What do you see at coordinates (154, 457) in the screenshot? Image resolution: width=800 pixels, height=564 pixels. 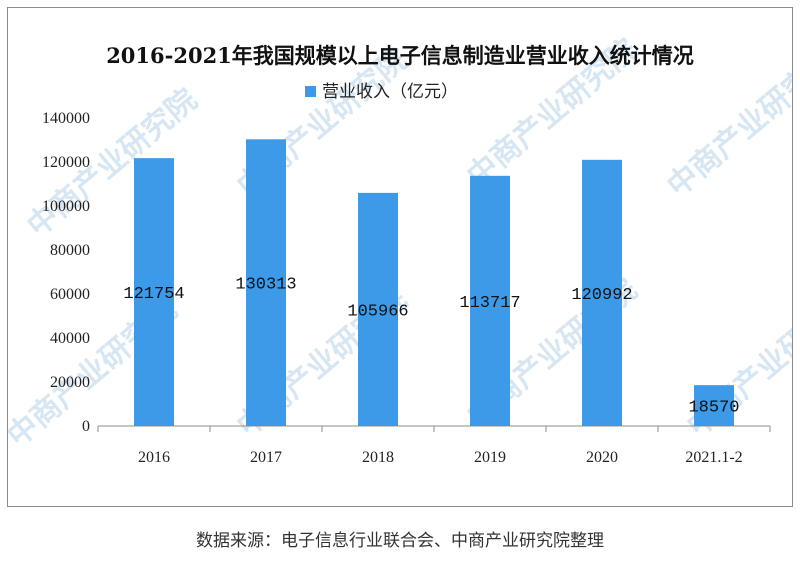 I see `x-tick-label: 2016` at bounding box center [154, 457].